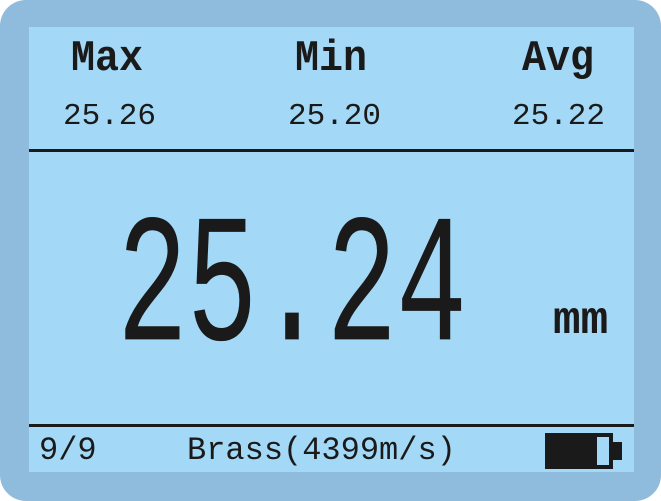  Describe the element at coordinates (331, 59) in the screenshot. I see `min-label: Min` at that location.